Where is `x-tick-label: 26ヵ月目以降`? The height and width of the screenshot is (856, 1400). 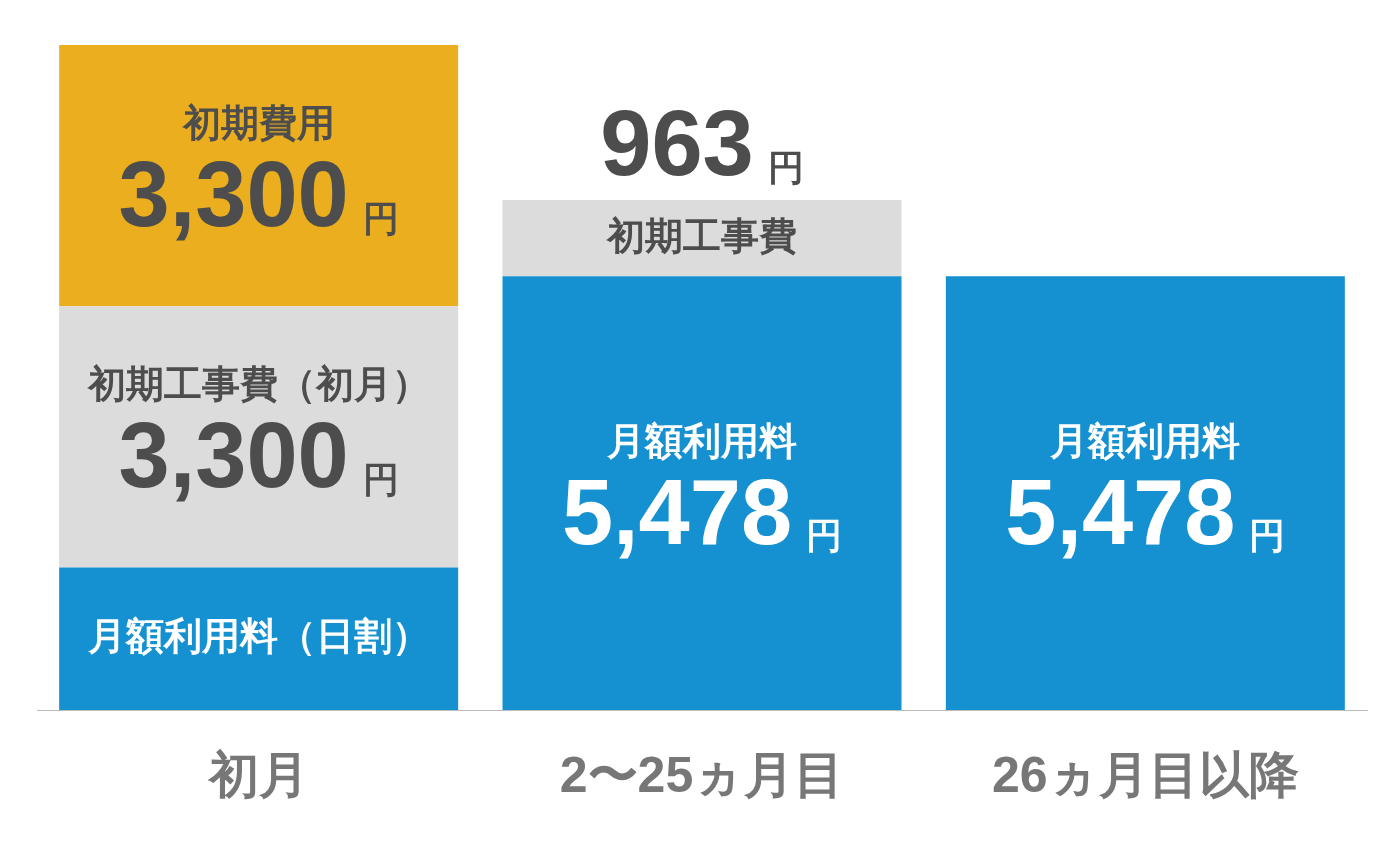 x-tick-label: 26ヵ月目以降 is located at coordinates (1145, 774).